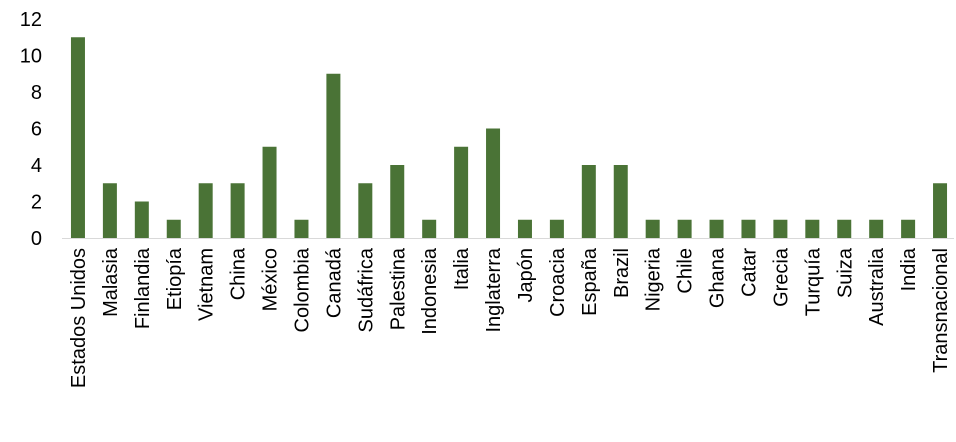  I want to click on x-category-label: Brazil, so click(622, 273).